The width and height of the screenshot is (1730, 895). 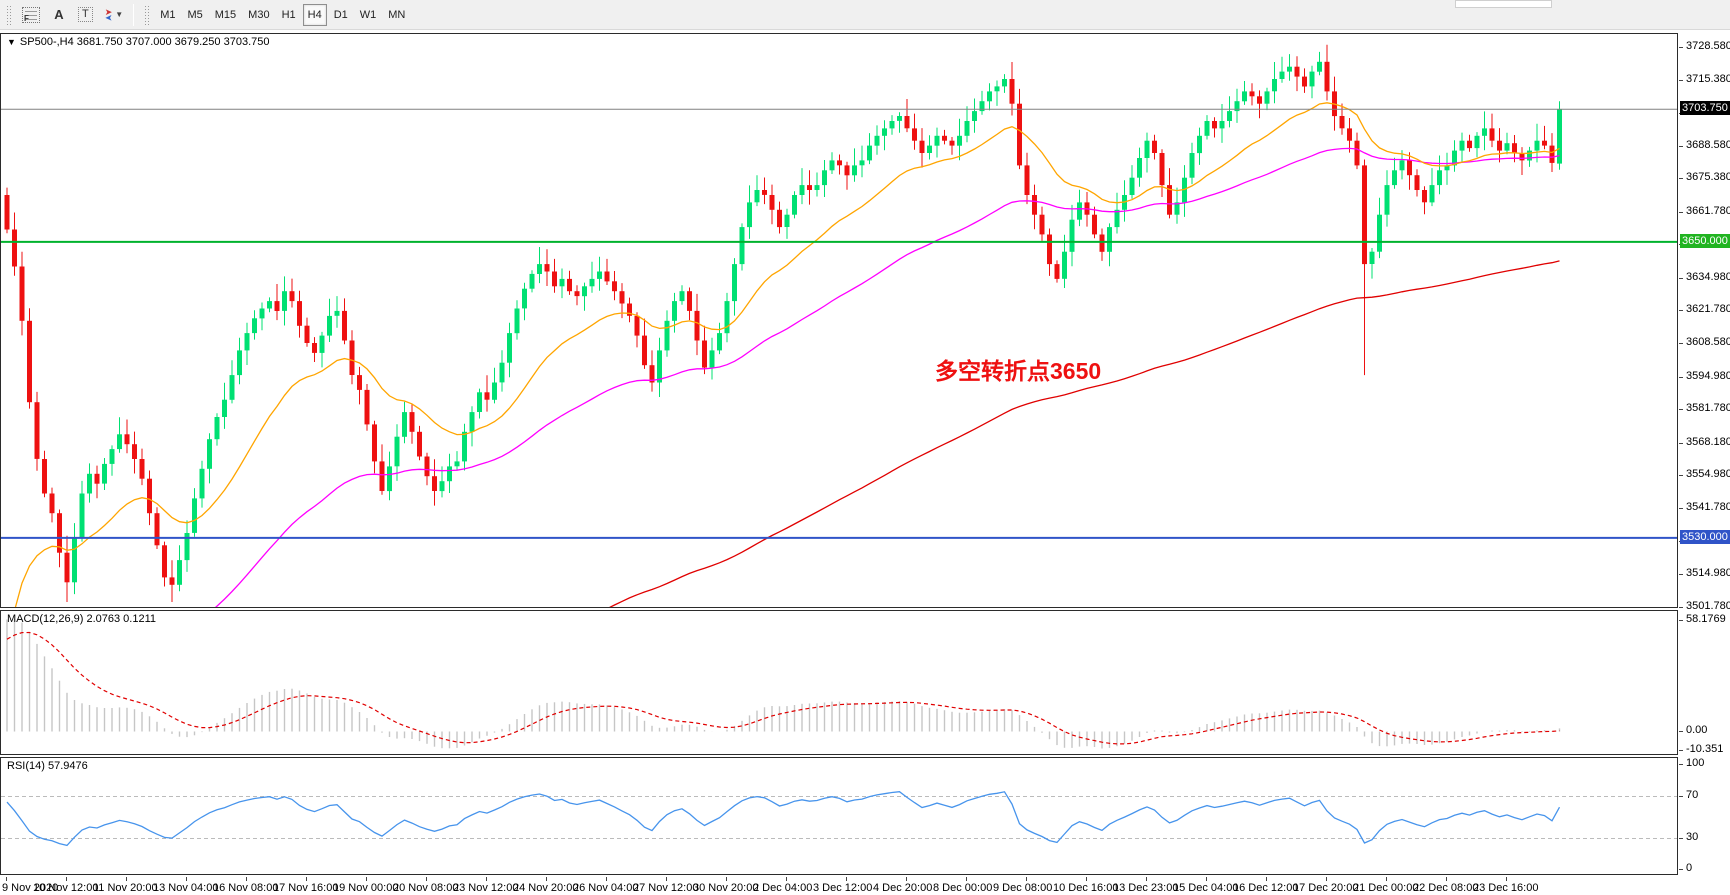 I want to click on price-tick: 3661.780, so click(x=1708, y=211).